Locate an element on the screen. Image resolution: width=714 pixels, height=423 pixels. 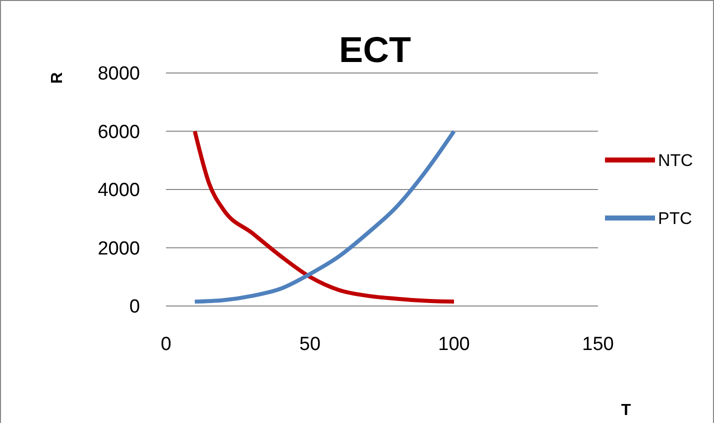
x-tick-label: 50 is located at coordinates (310, 344).